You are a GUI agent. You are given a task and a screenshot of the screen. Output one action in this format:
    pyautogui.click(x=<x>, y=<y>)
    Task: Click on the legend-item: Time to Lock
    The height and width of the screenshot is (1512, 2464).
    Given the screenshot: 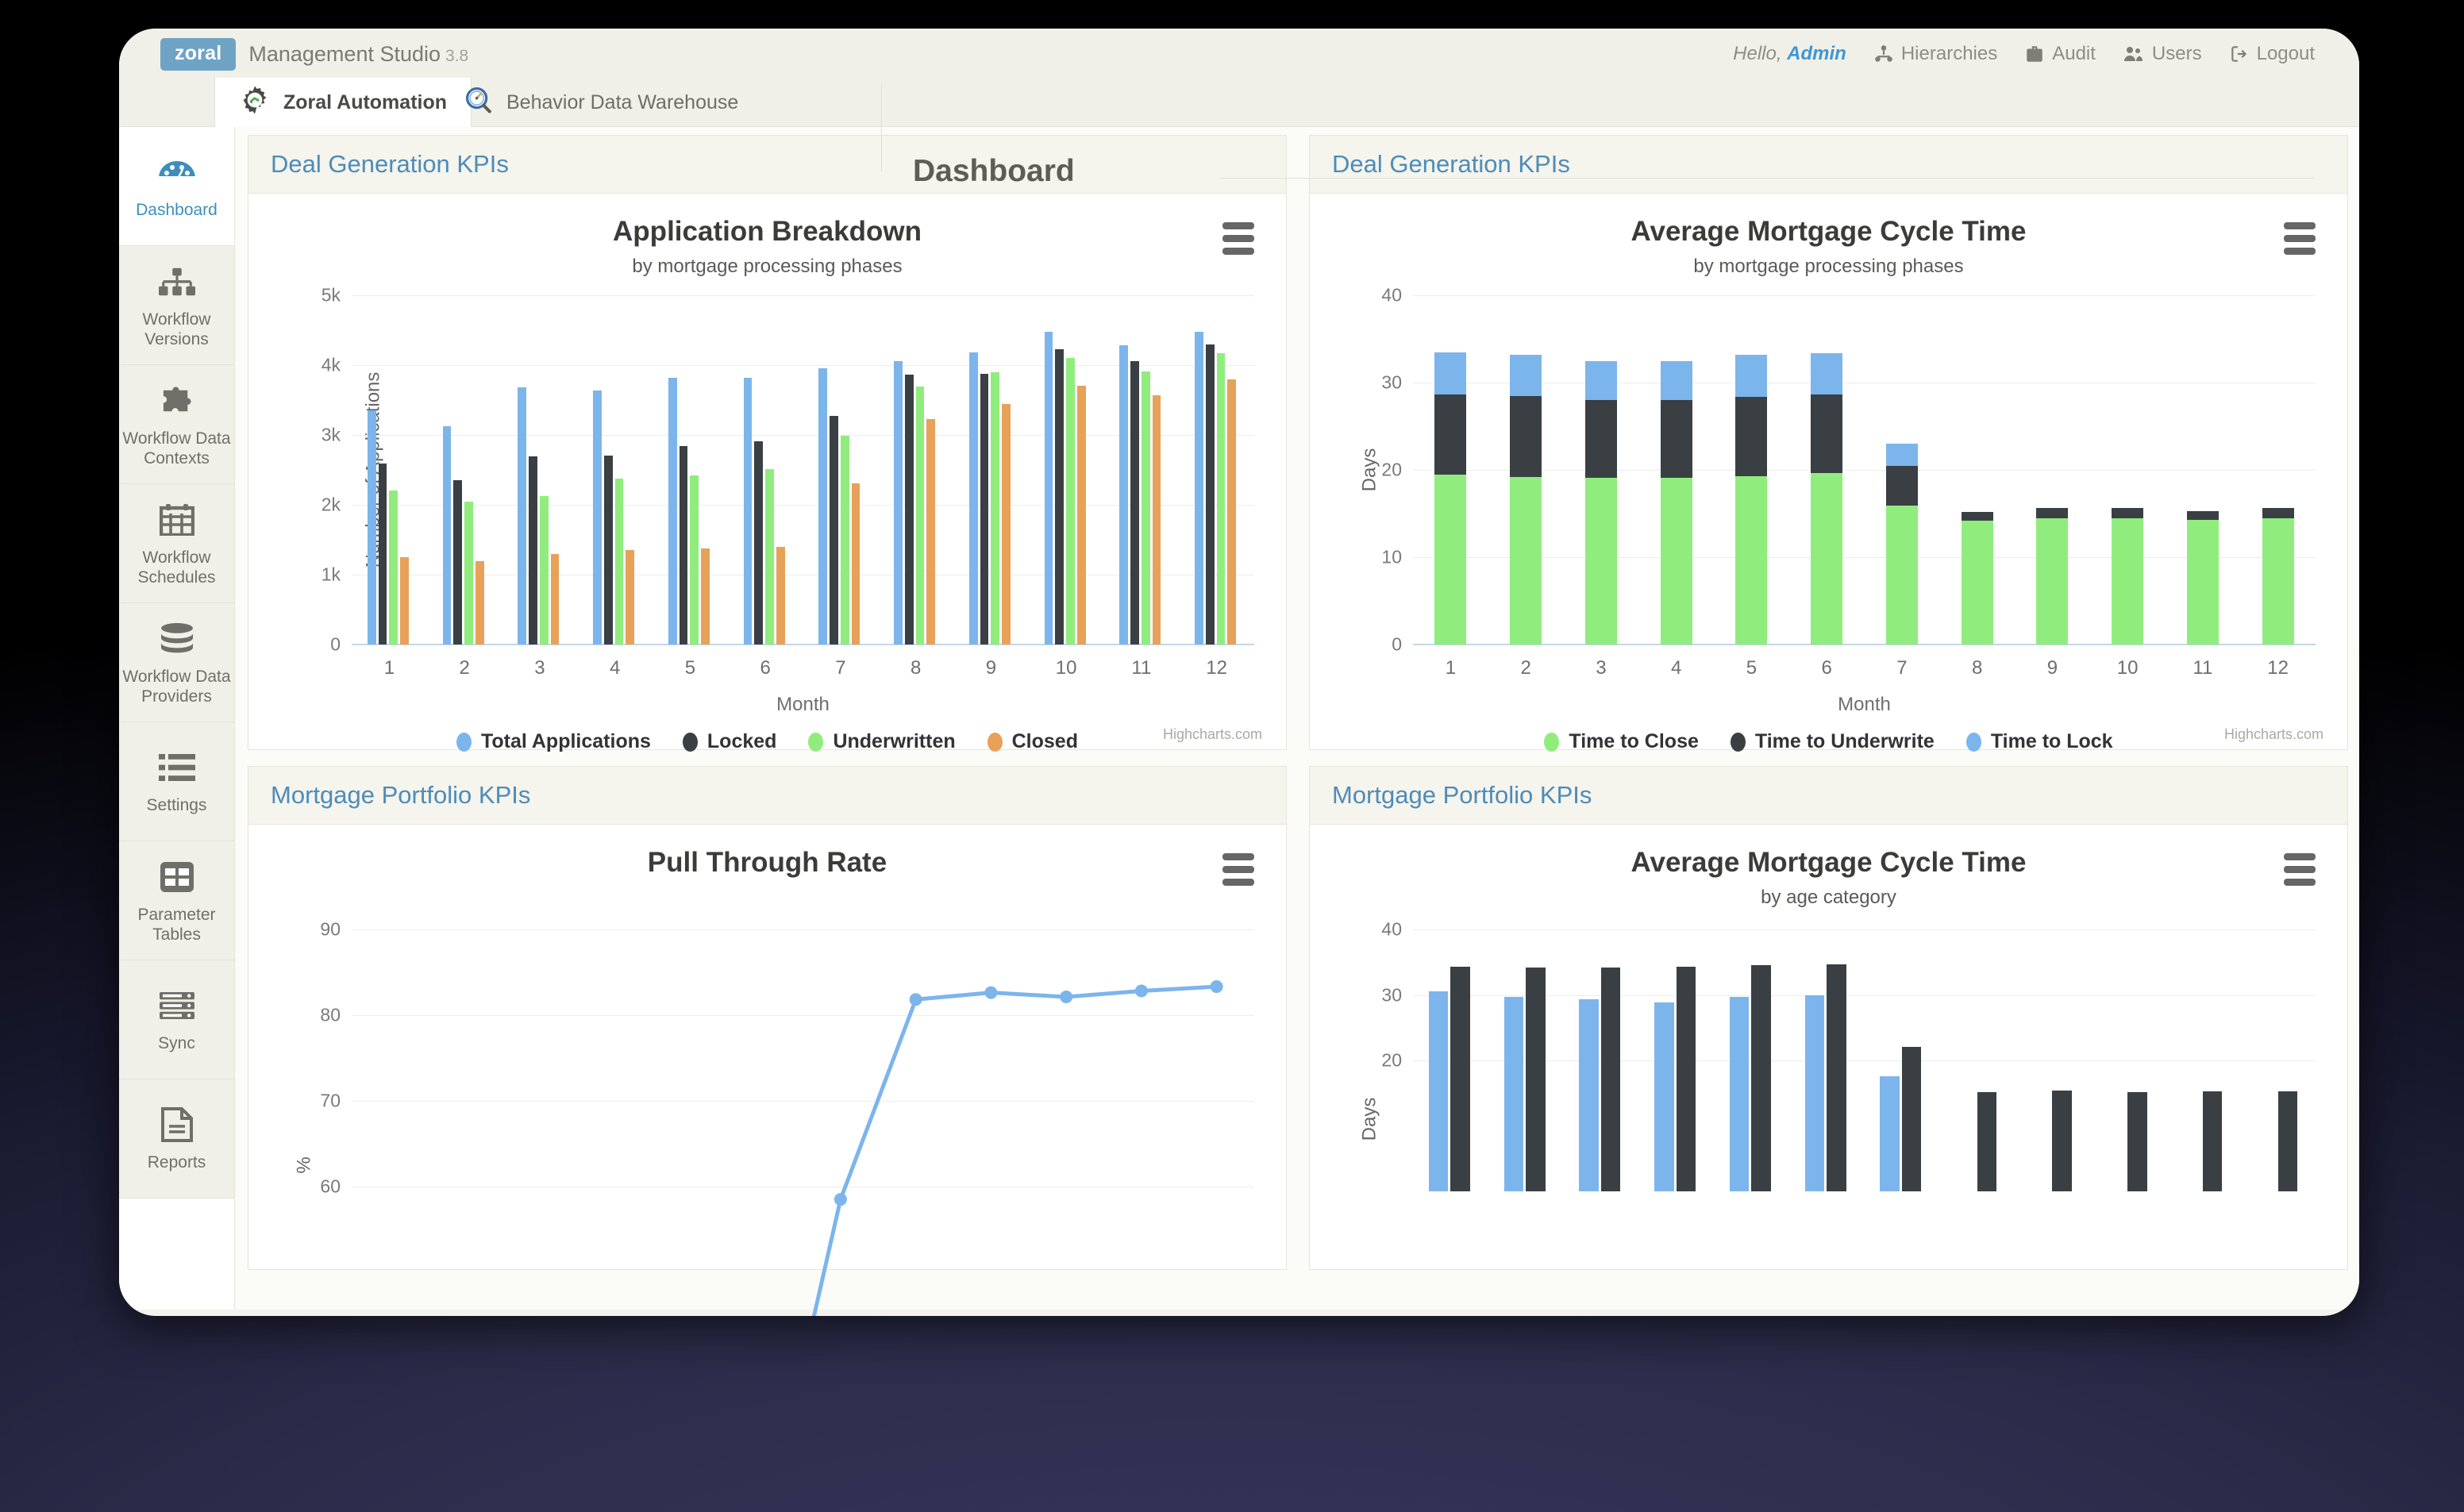 What is the action you would take?
    pyautogui.click(x=2039, y=741)
    